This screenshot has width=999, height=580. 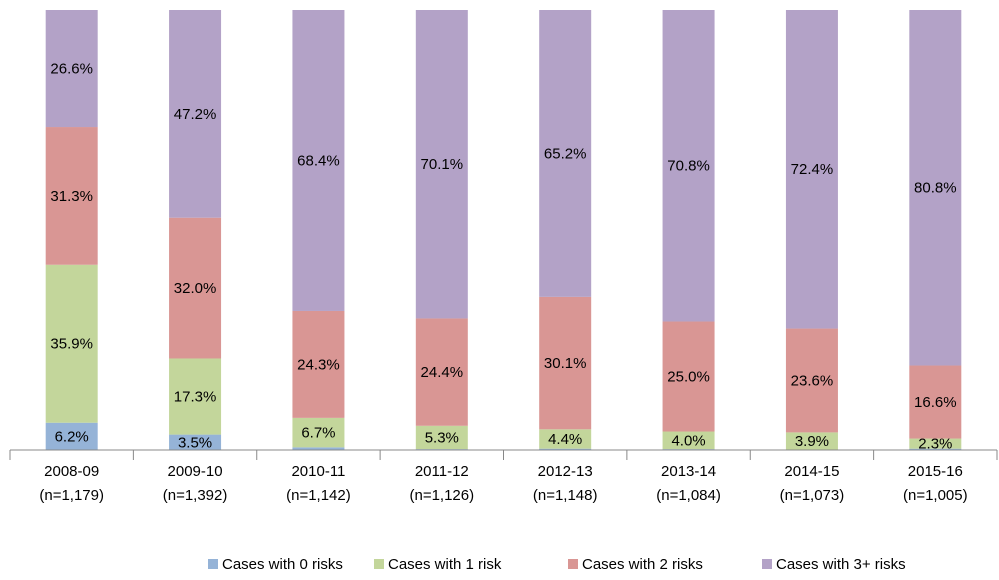 I want to click on x-tick-sublabel: (n=1,126), so click(x=441, y=495).